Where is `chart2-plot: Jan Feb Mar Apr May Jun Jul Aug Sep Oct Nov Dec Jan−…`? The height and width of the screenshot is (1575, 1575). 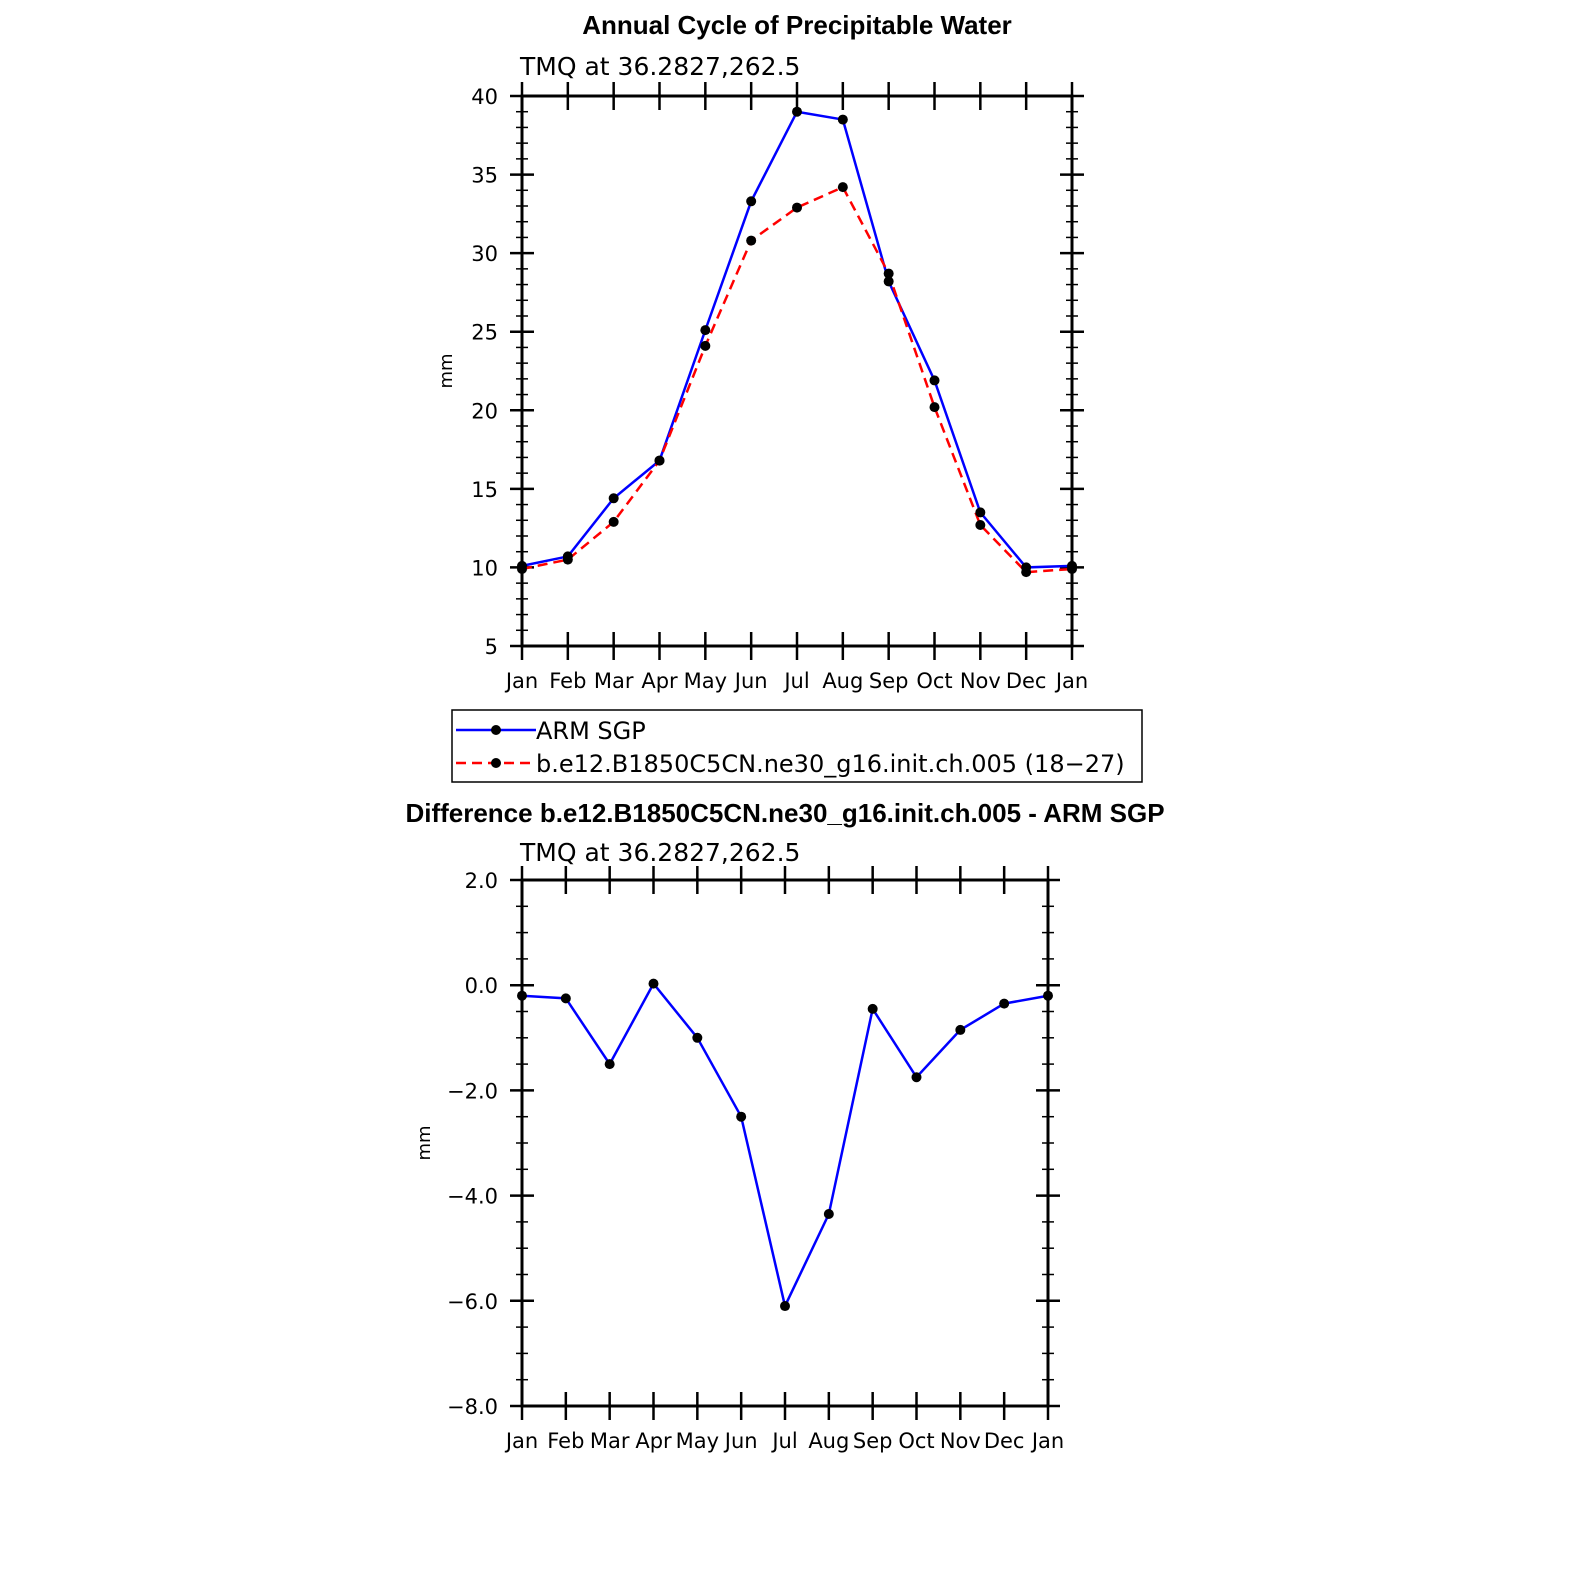 chart2-plot: Jan Feb Mar Apr May Jun Jul Aug Sep Oct Nov Dec Jan−… is located at coordinates (755, 1159).